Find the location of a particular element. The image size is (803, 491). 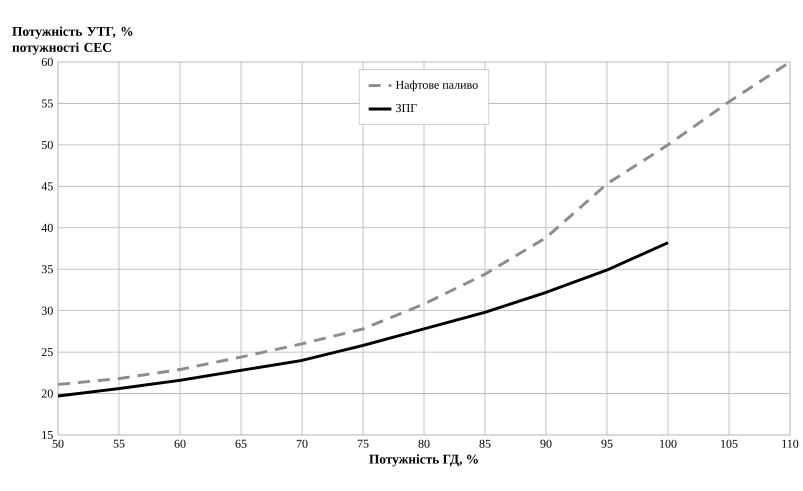

y-tick-label: 40 is located at coordinates (47, 228).